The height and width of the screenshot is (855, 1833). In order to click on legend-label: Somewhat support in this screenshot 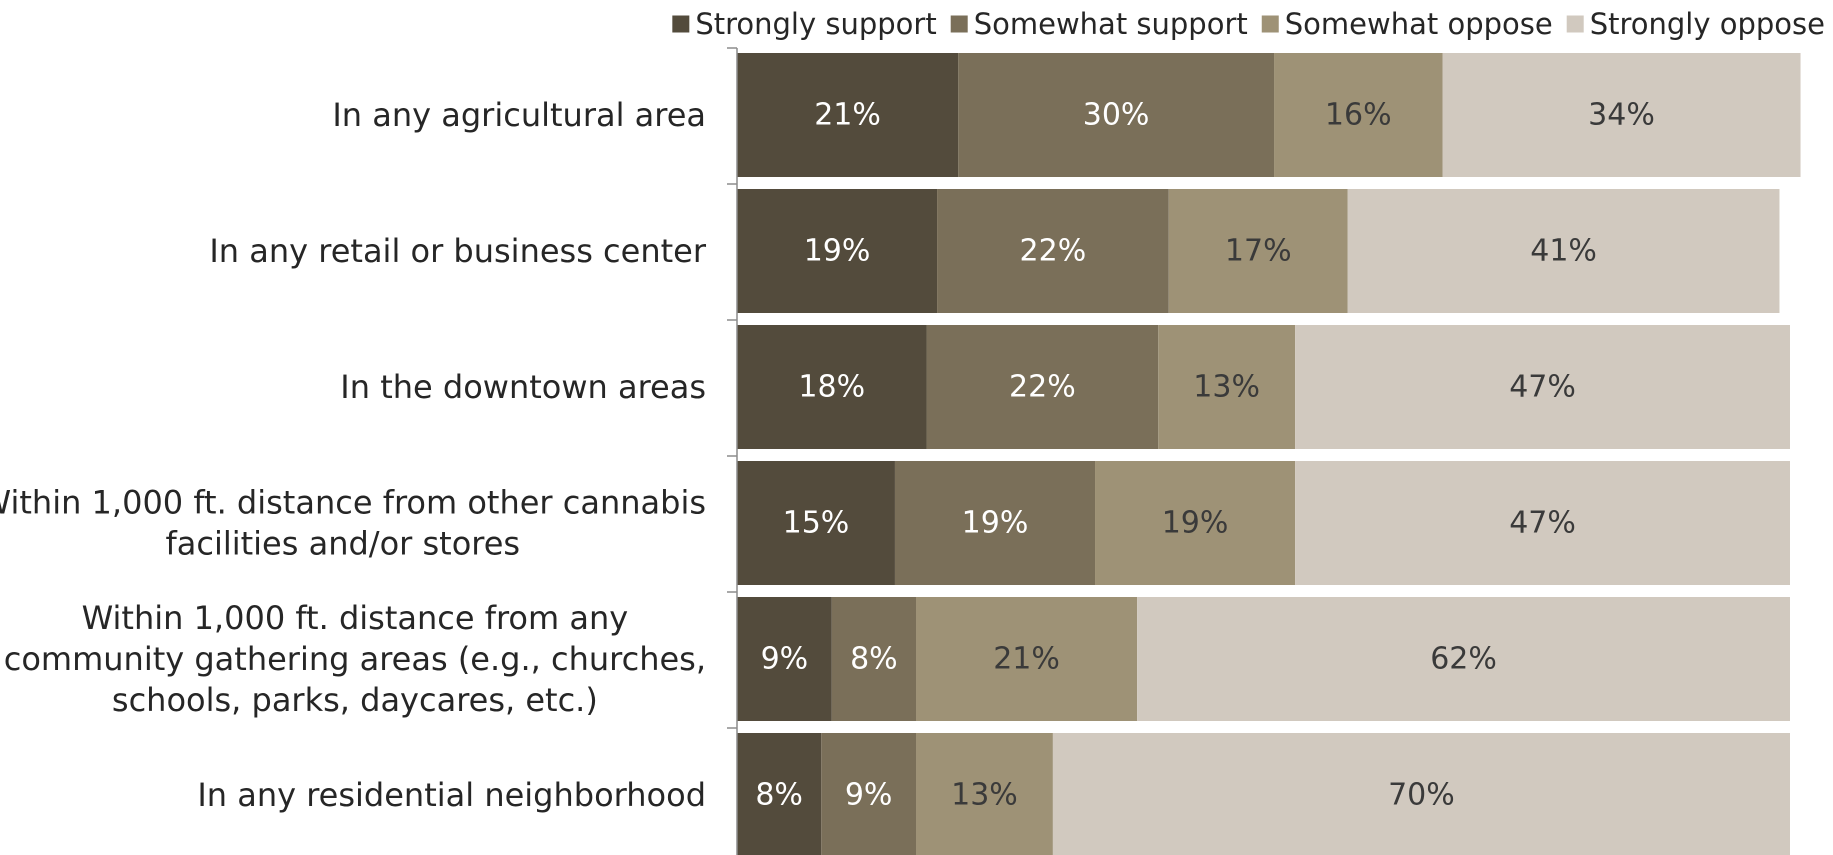, I will do `click(1111, 24)`.